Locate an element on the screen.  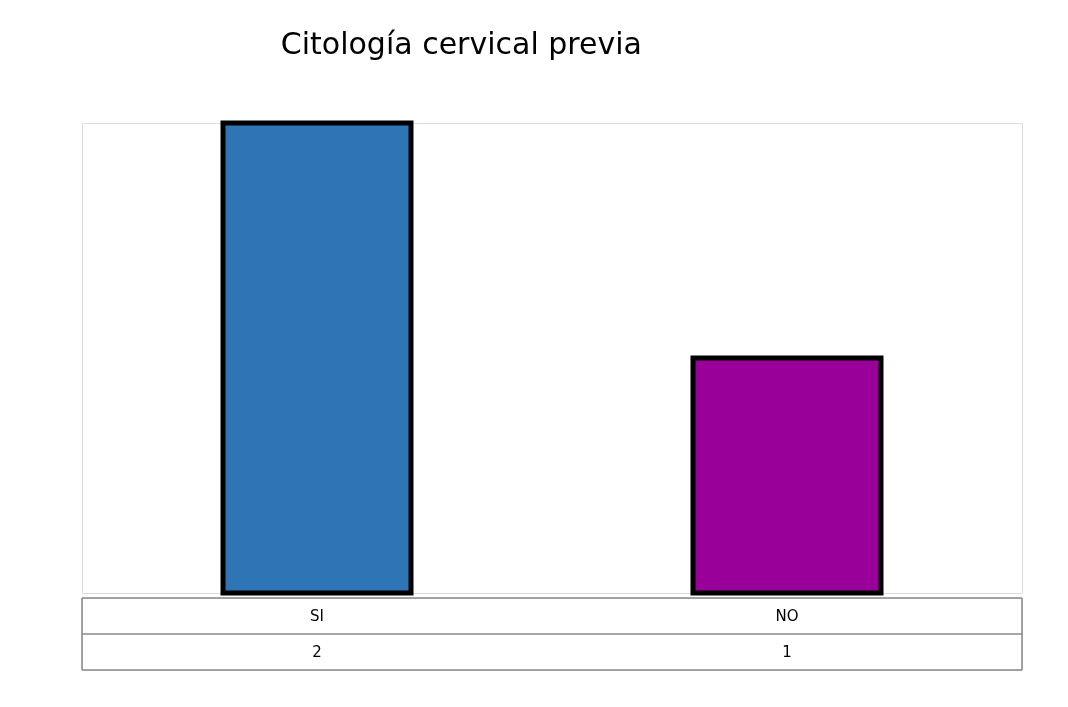
x-tick-label: SI is located at coordinates (317, 616).